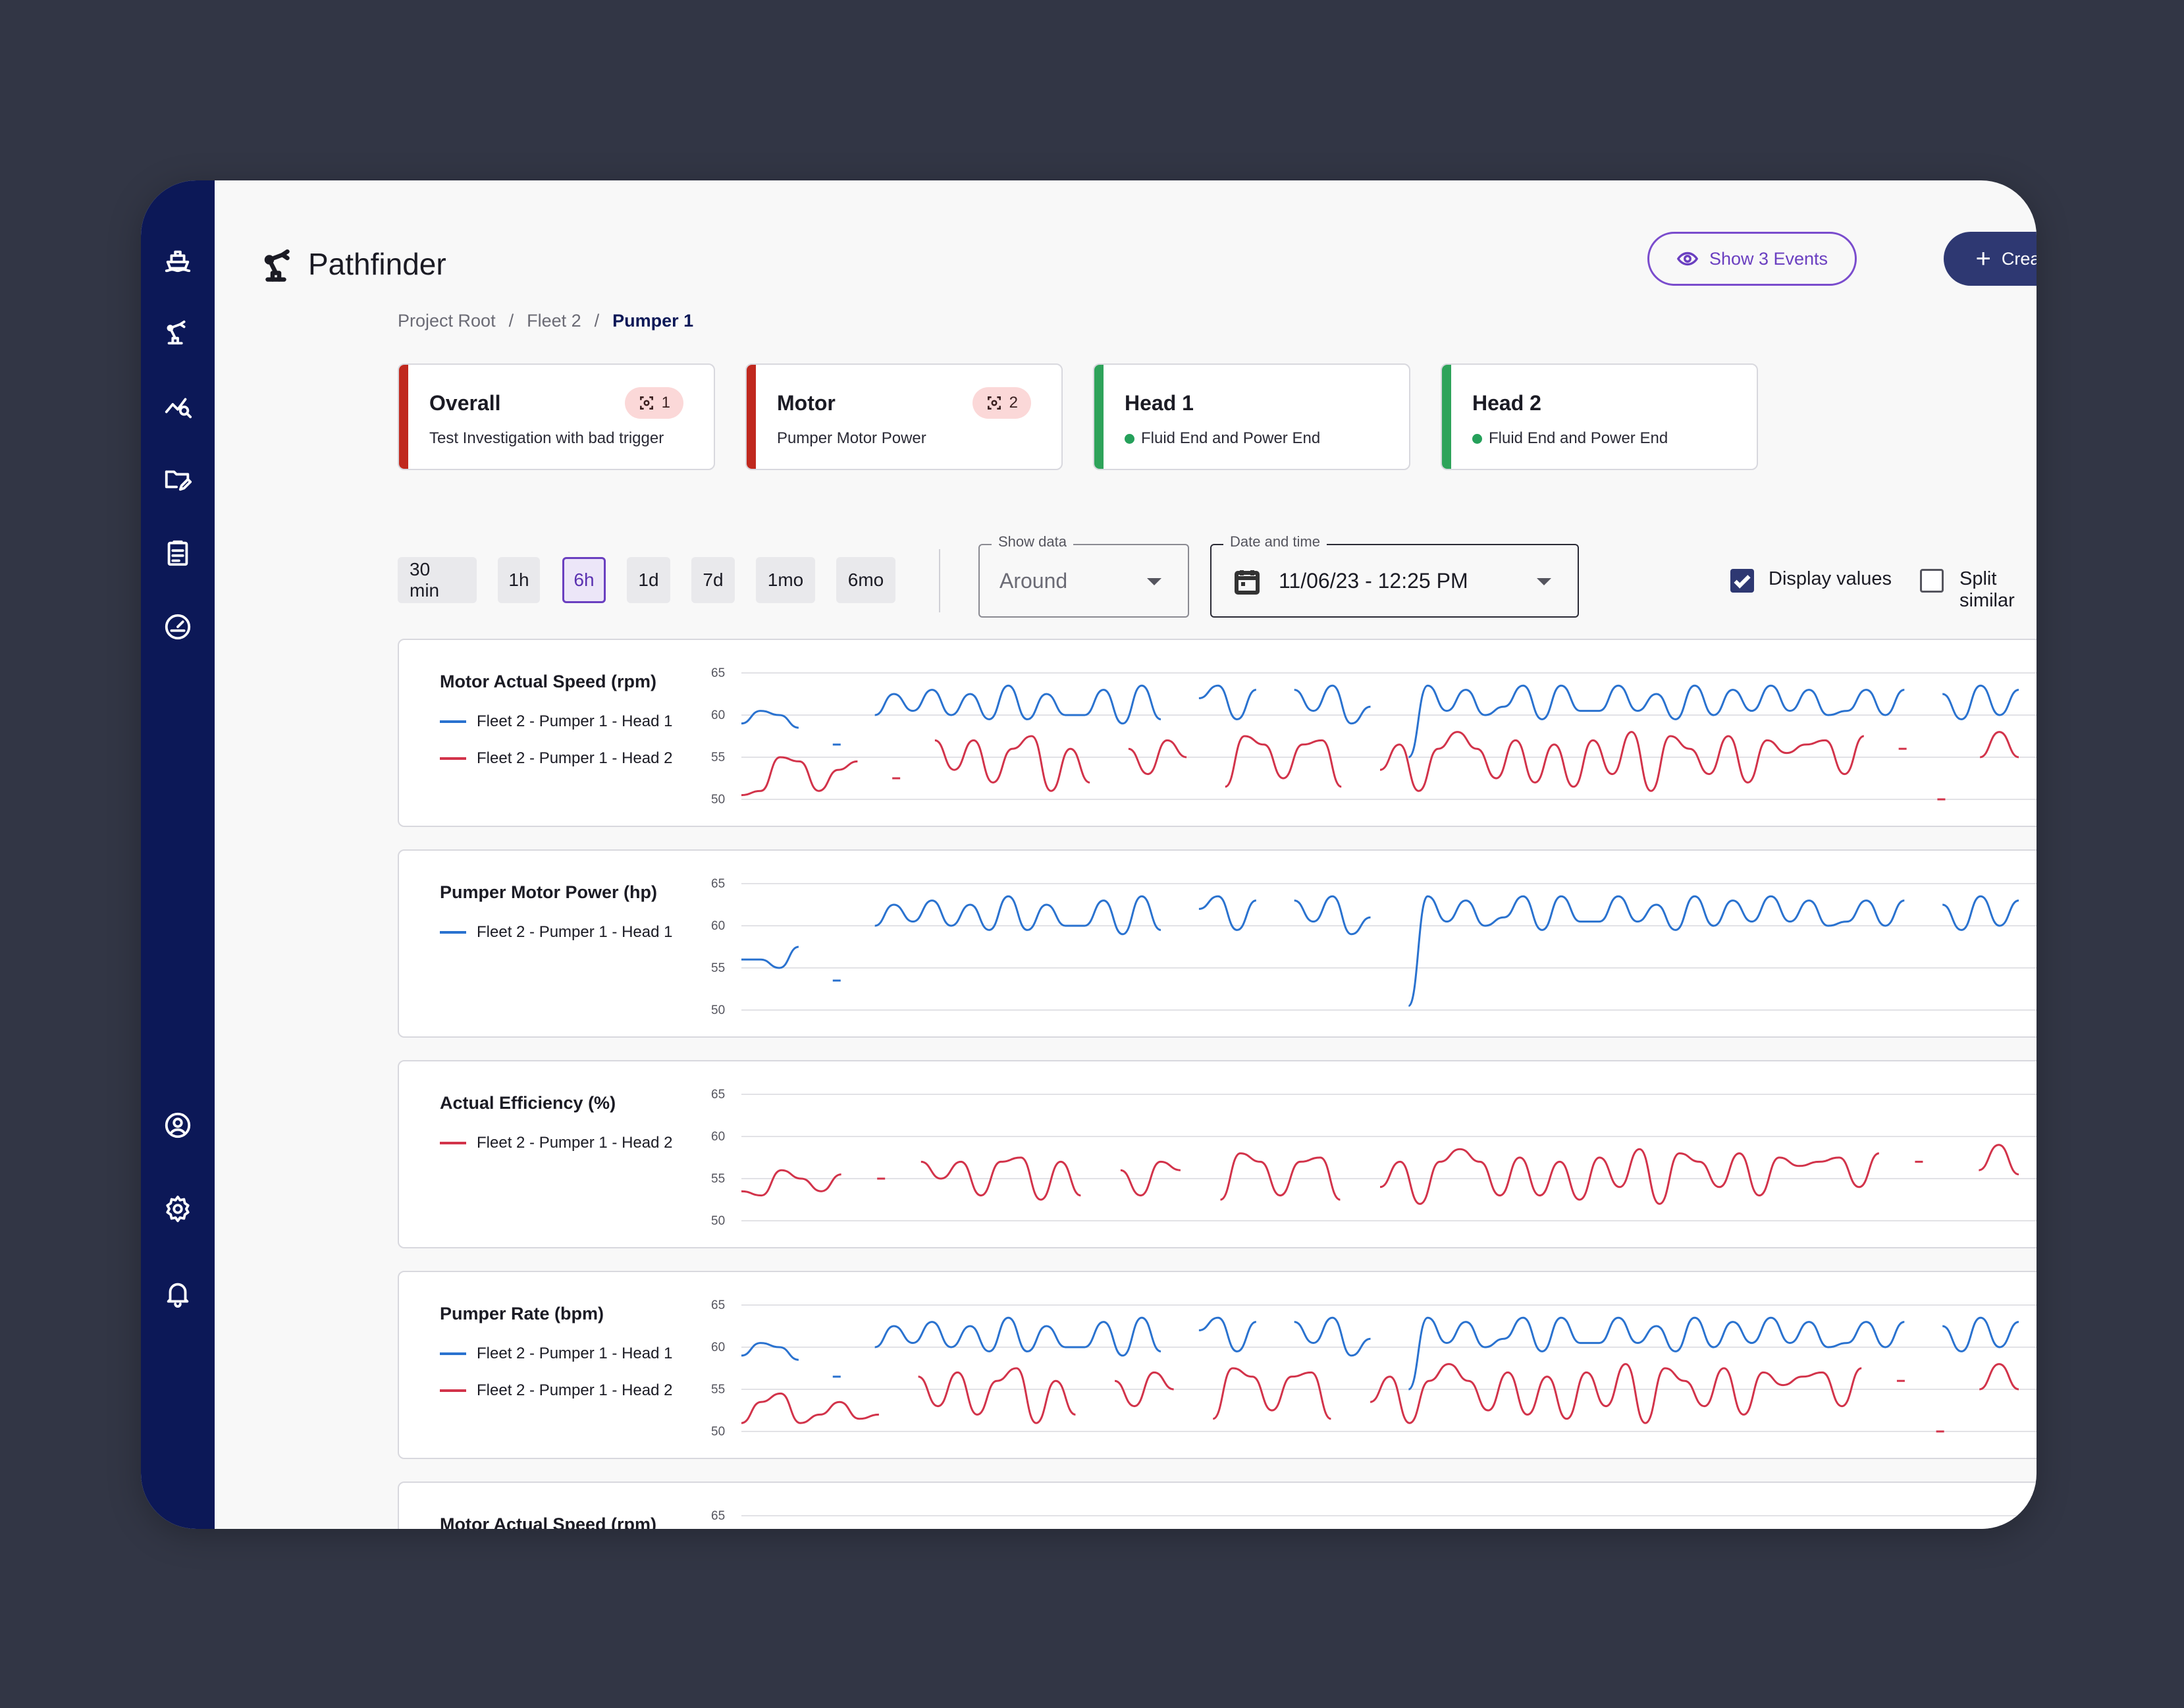  I want to click on card-subtitle: Fluid End and Power End, so click(1570, 439).